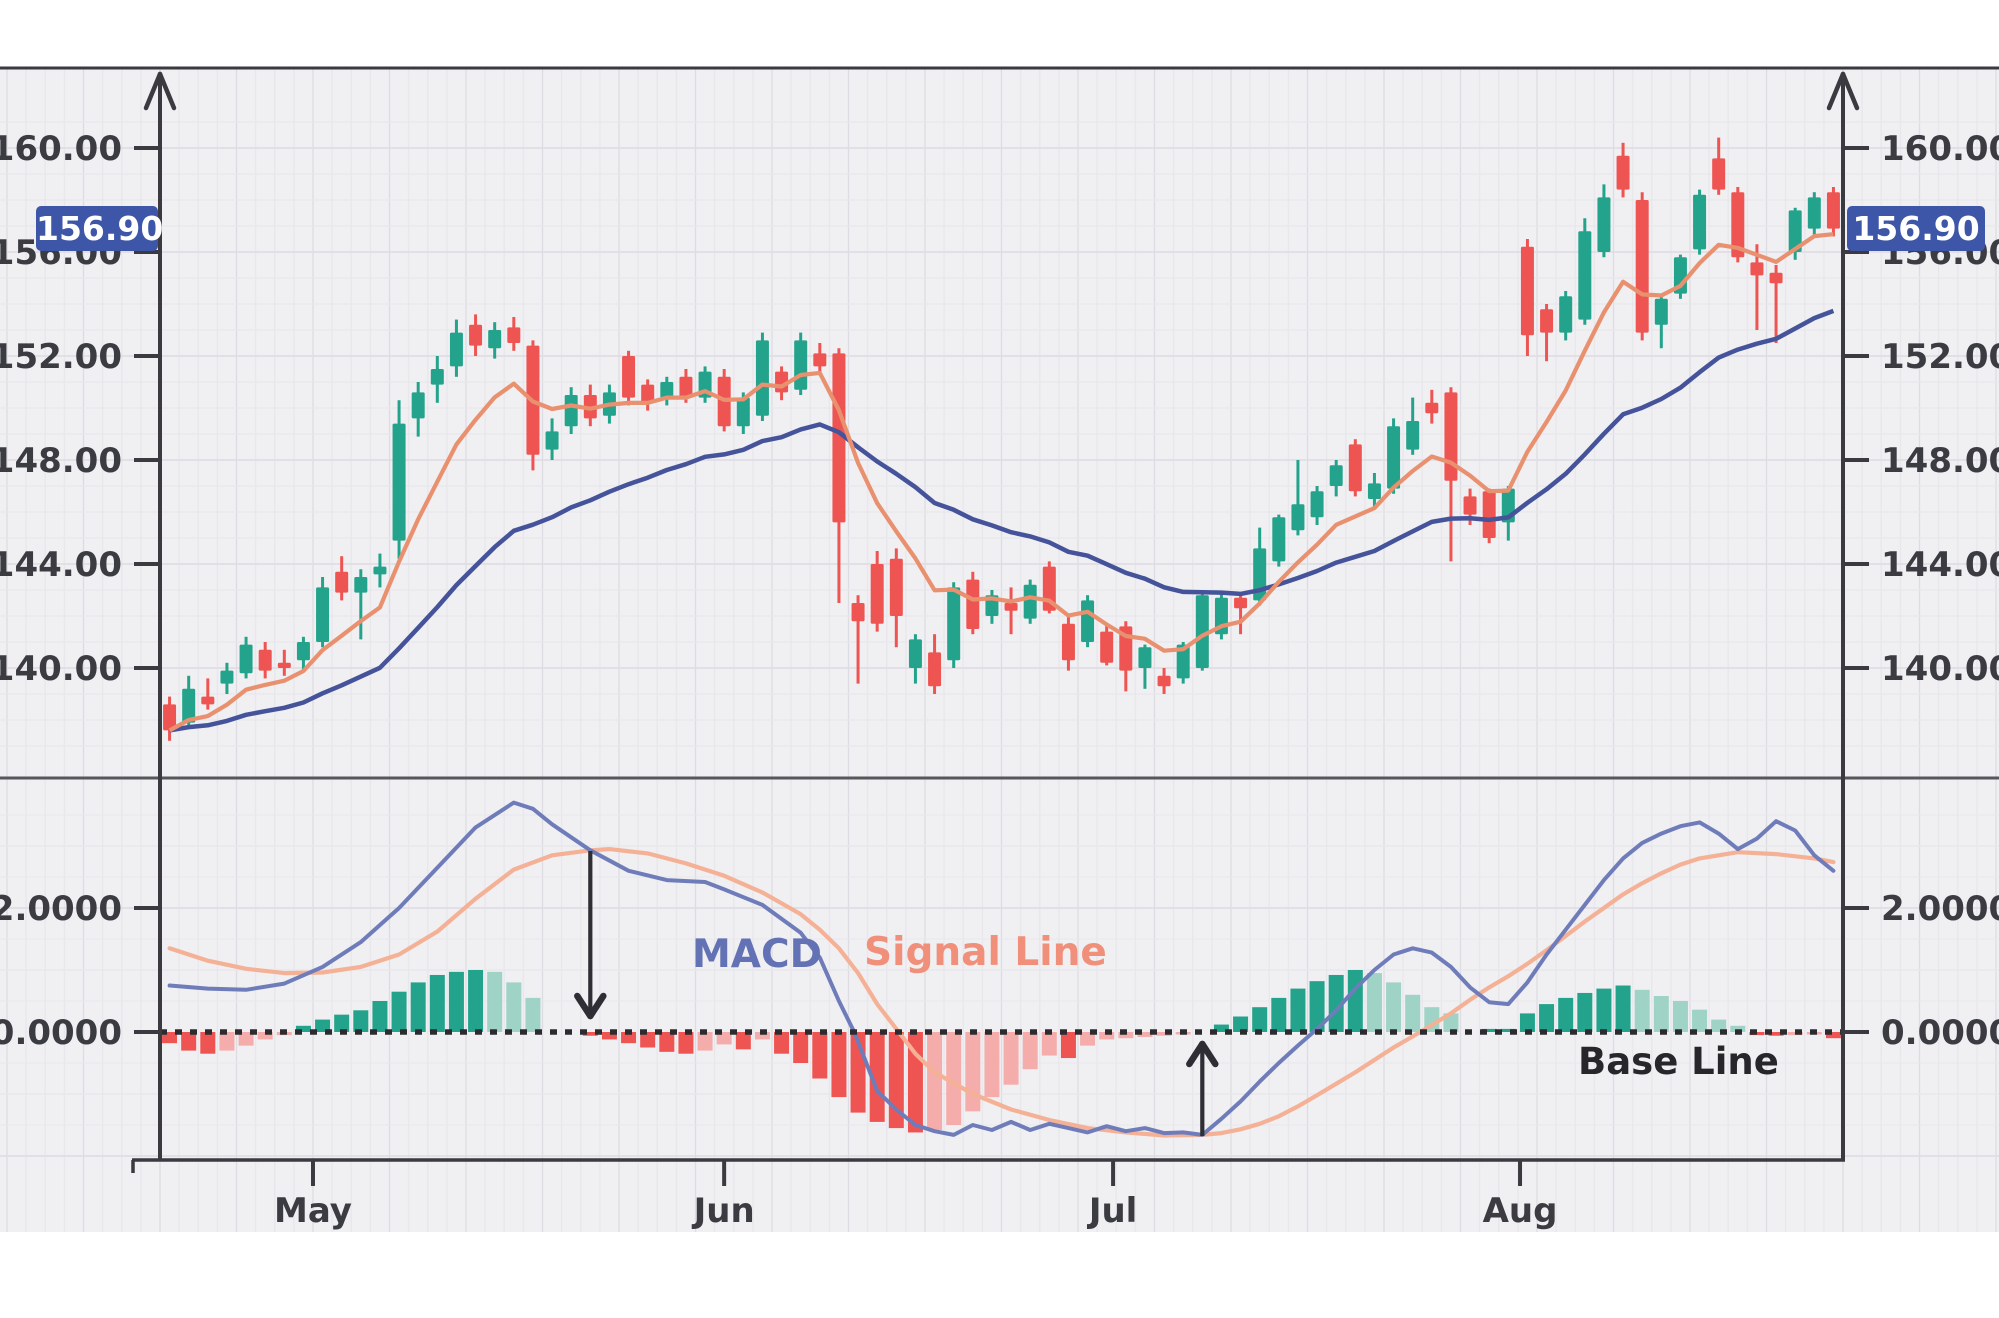 This screenshot has height=1318, width=1999. Describe the element at coordinates (1520, 1211) in the screenshot. I see `x-axis-month-label: Aug` at that location.